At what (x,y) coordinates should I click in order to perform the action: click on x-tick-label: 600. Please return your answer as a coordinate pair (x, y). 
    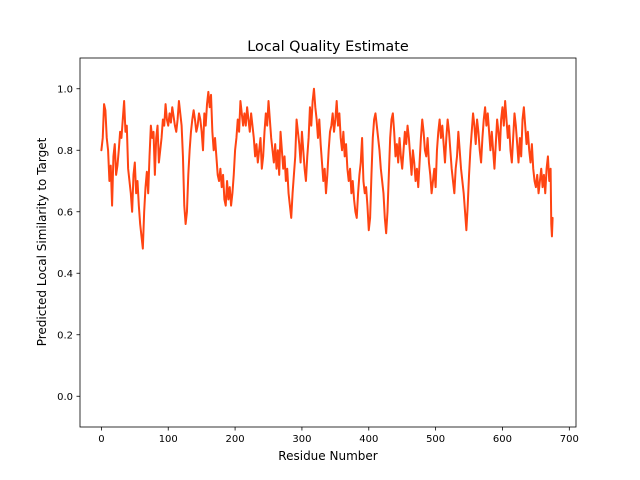
    Looking at the image, I should click on (502, 439).